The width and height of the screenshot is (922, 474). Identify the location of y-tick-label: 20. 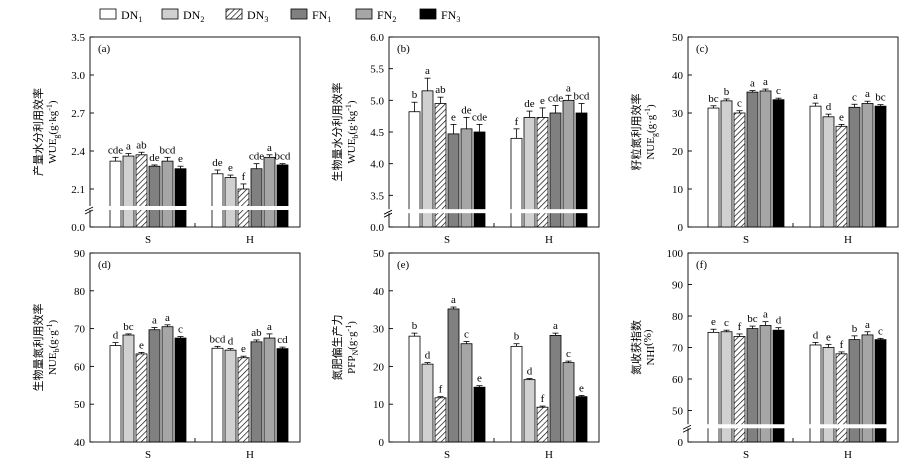
(379, 367).